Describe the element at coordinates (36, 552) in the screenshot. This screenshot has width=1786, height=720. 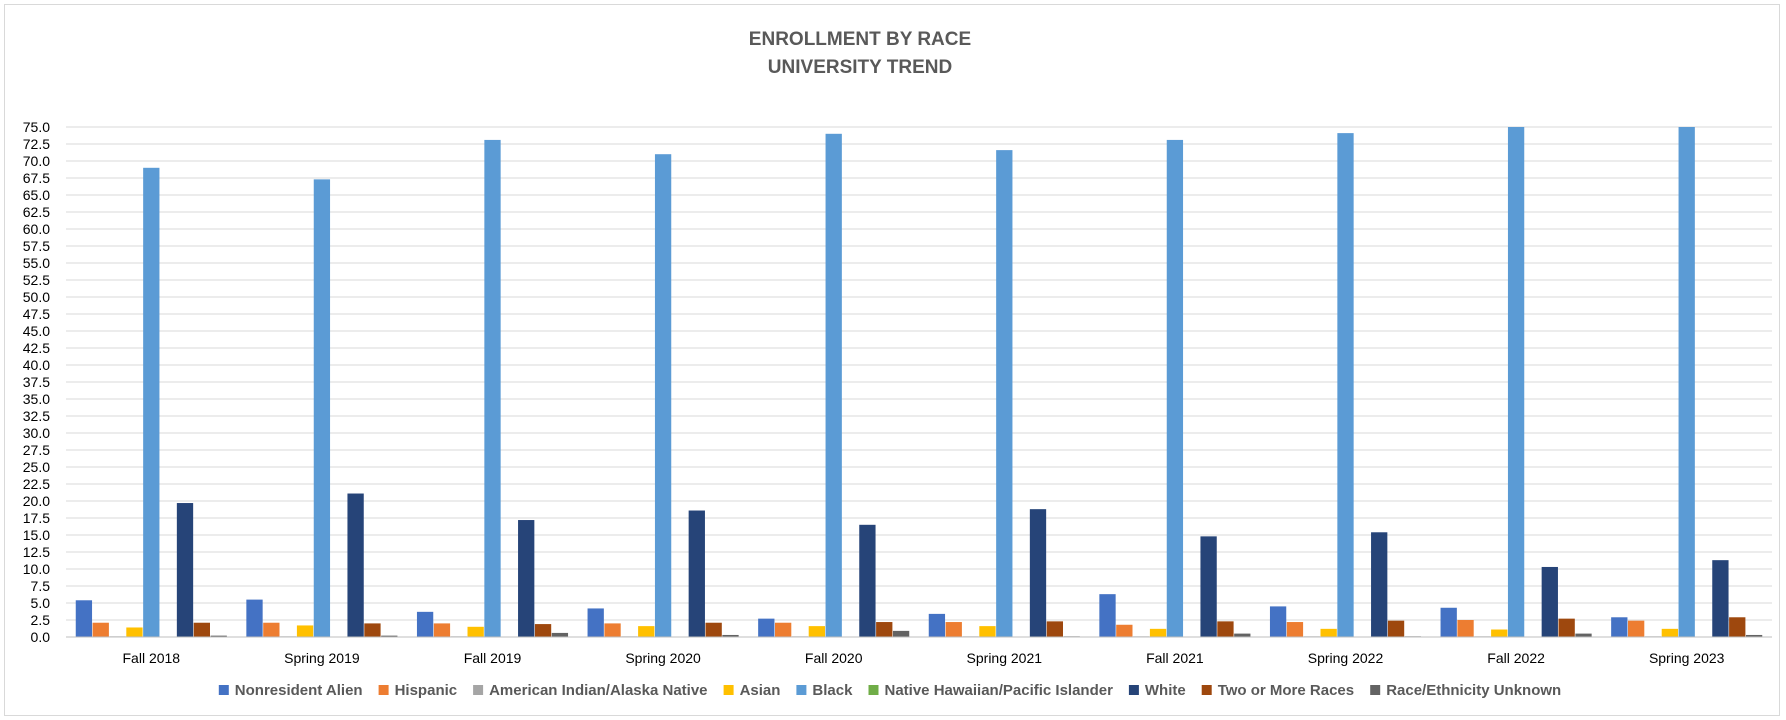
I see `y-tick-label: 12.5` at that location.